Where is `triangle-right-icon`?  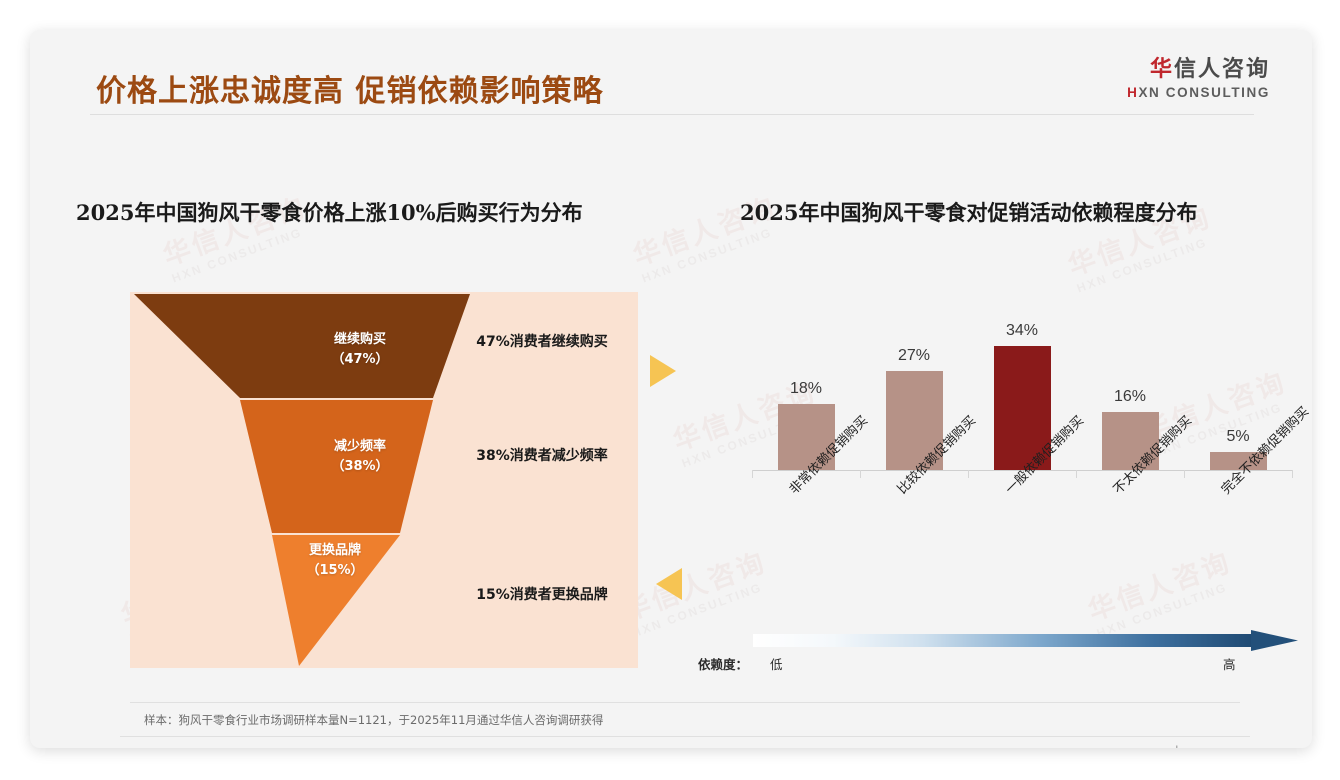 triangle-right-icon is located at coordinates (663, 371).